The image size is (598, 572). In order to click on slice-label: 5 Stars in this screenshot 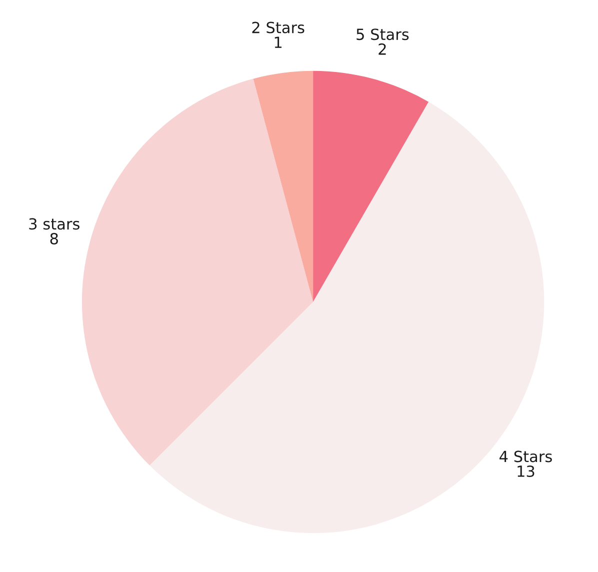, I will do `click(382, 34)`.